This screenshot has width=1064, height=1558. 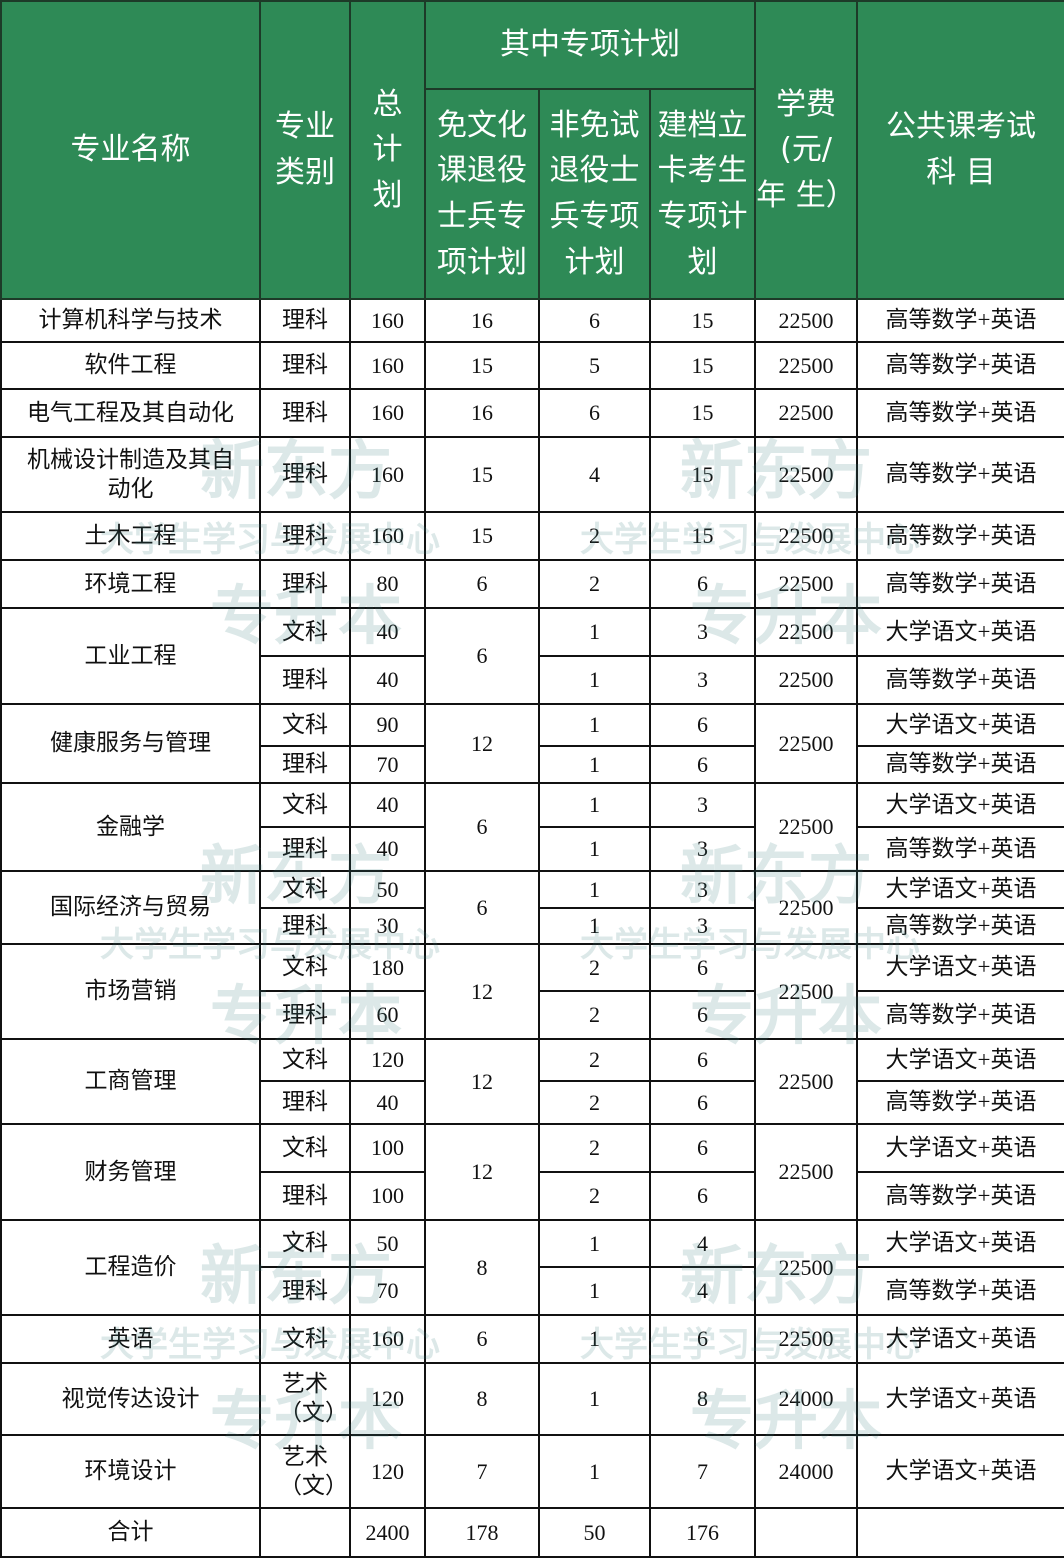 I want to click on table-row: 软件工程 理科 160 15 5 15 22500 高等数学+英语, so click(x=532, y=365).